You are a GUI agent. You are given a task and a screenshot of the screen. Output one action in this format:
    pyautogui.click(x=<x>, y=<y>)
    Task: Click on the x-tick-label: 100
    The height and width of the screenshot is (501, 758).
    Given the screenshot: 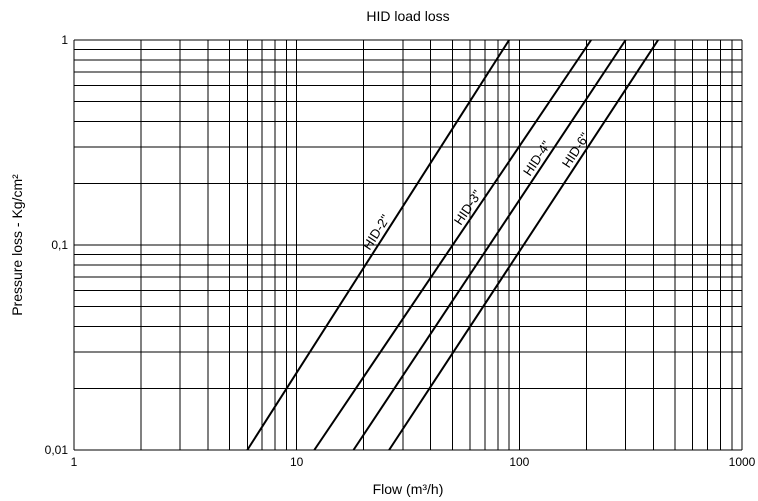 What is the action you would take?
    pyautogui.click(x=519, y=462)
    